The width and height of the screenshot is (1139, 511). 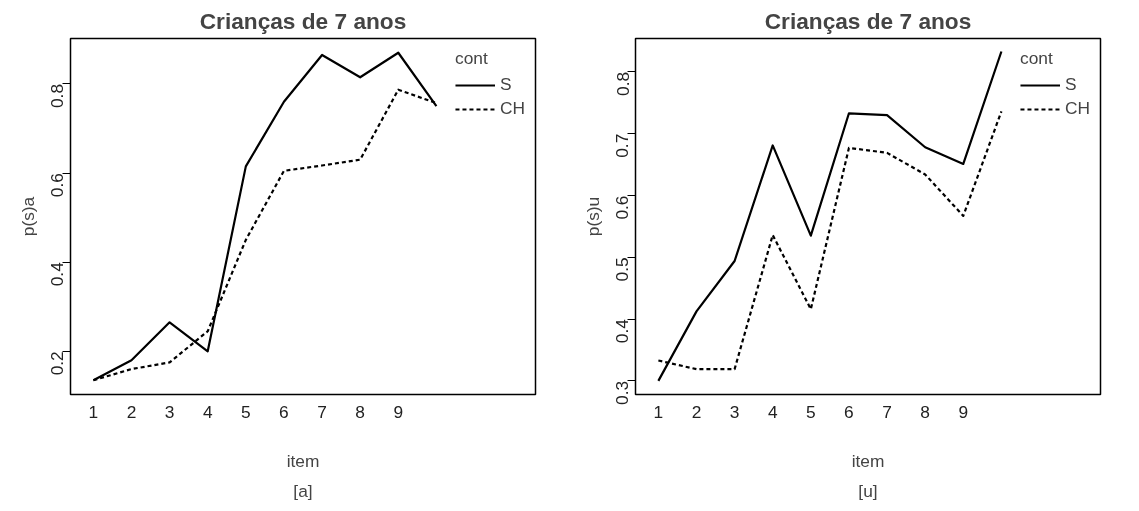 I want to click on text: [a], so click(x=303, y=490).